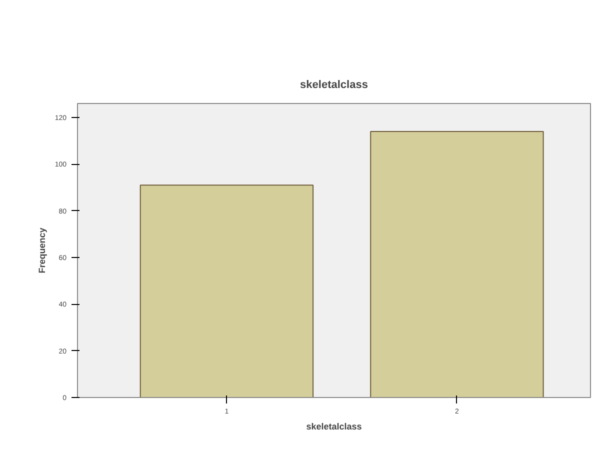 This screenshot has height=455, width=609. Describe the element at coordinates (41, 251) in the screenshot. I see `y-axis-title: Frequency` at that location.